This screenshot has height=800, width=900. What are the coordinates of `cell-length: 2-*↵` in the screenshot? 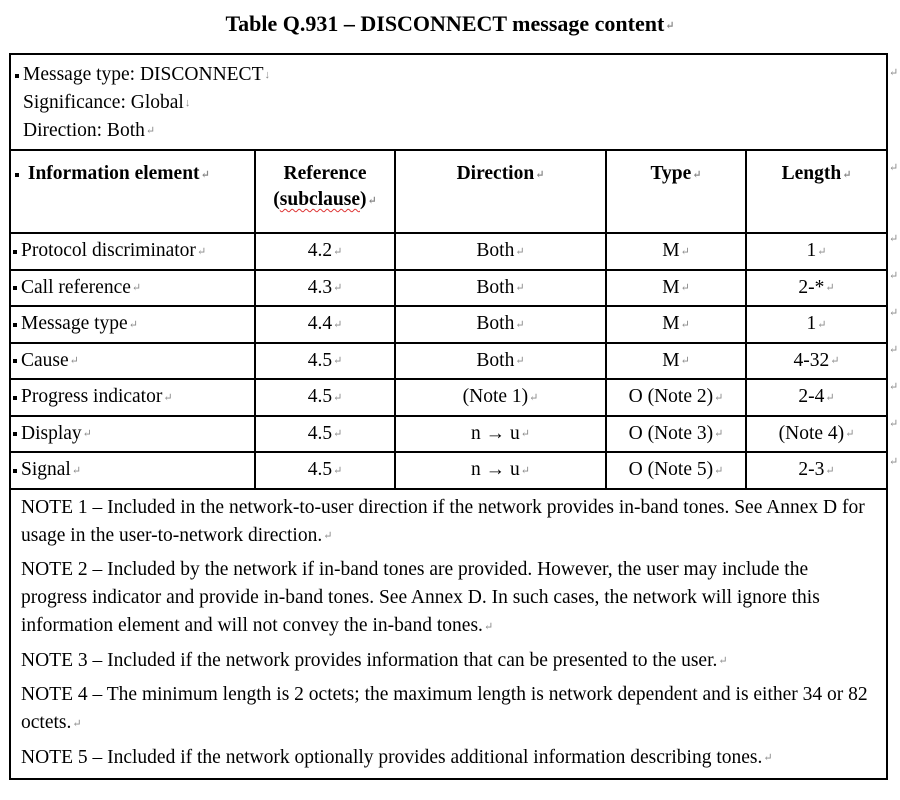 It's located at (816, 288).